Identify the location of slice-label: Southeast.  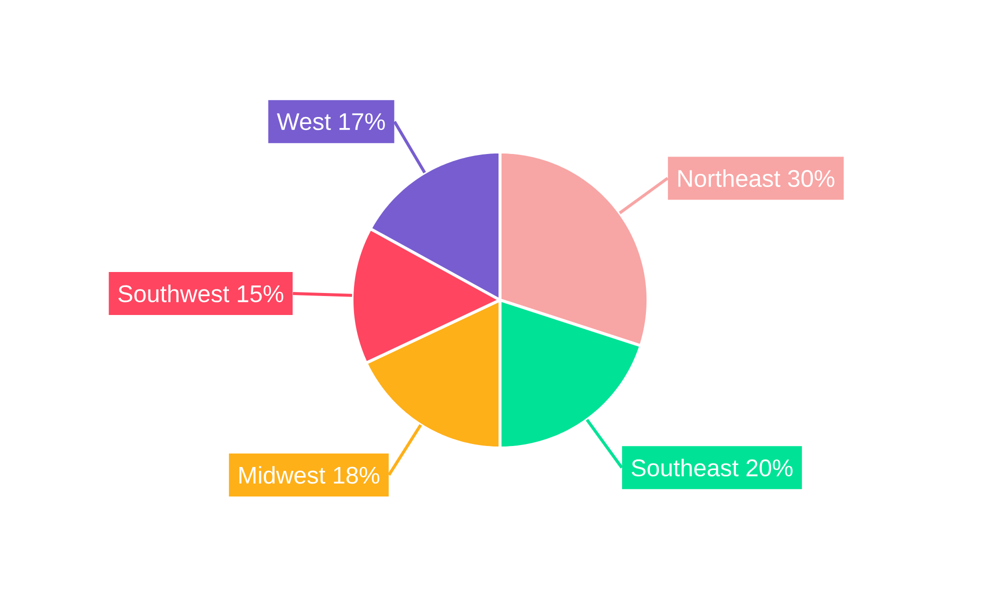
(685, 467).